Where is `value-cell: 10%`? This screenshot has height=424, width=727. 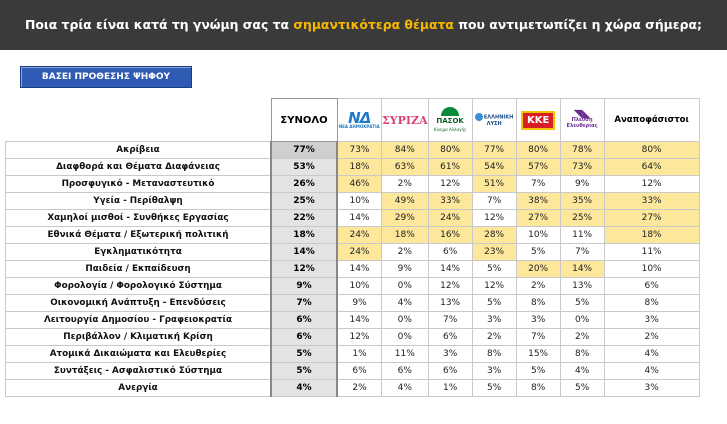 value-cell: 10% is located at coordinates (359, 286).